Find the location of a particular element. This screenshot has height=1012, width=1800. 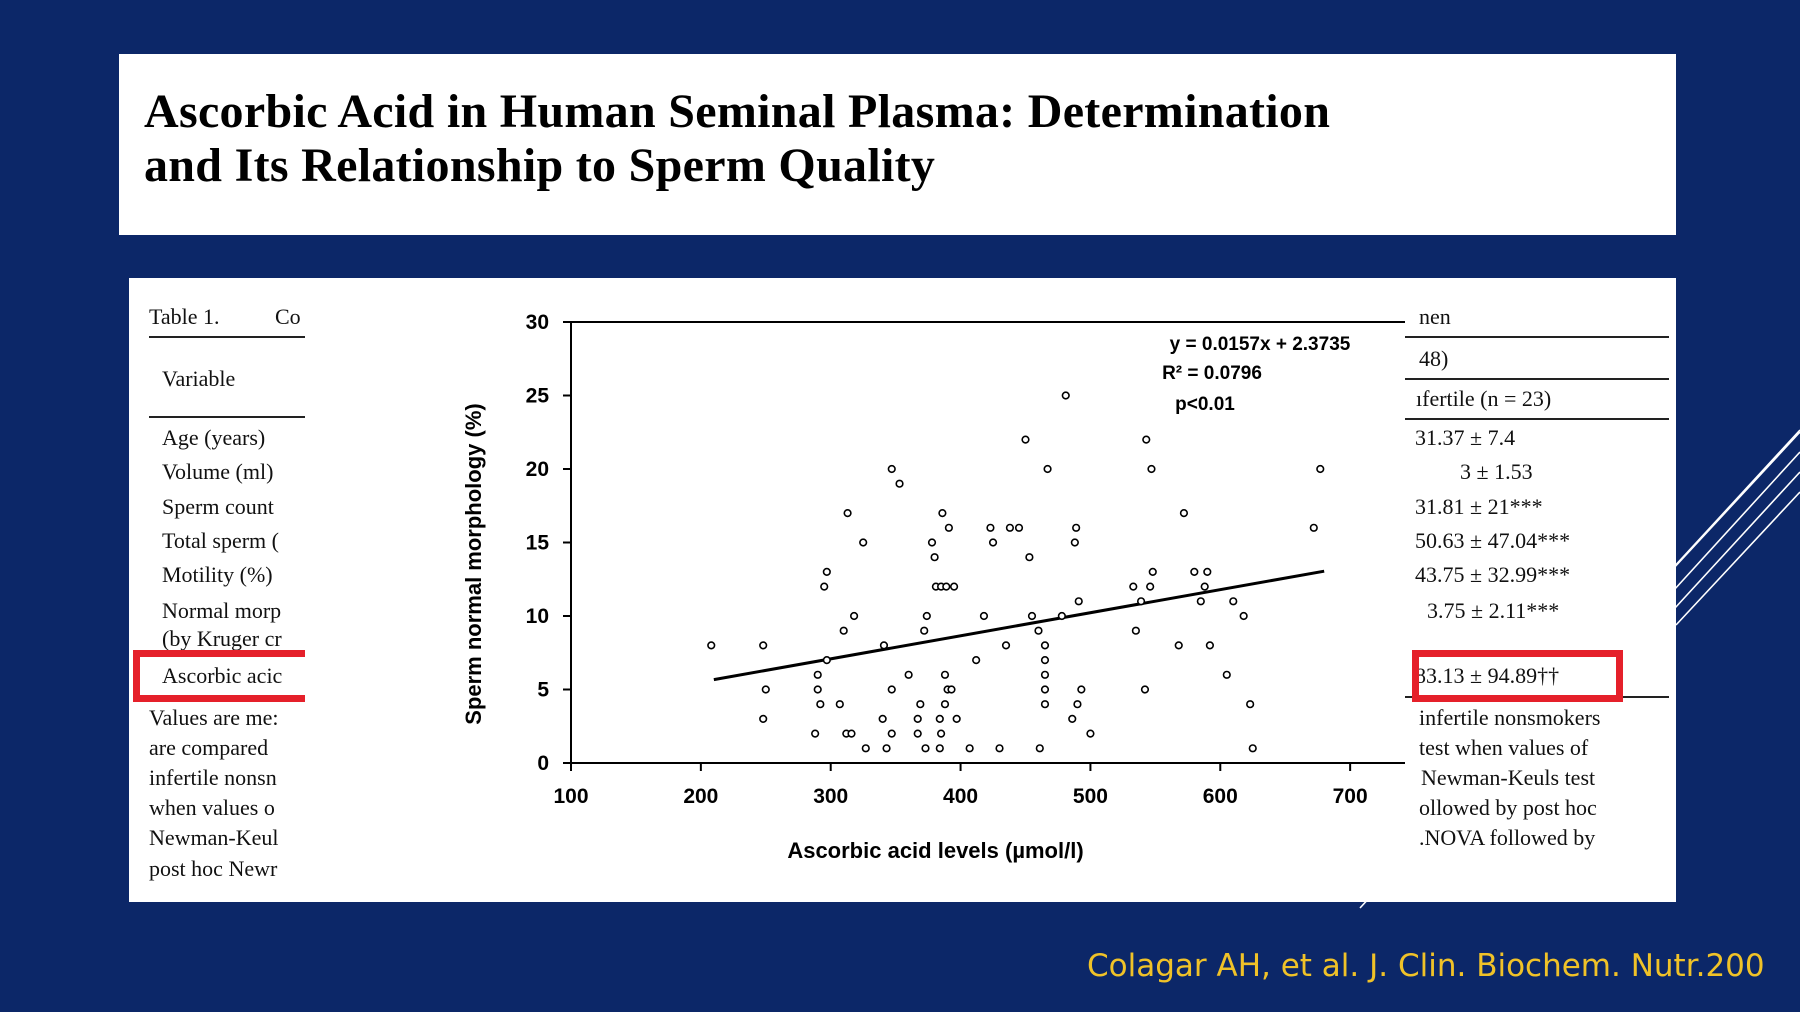

table-footnote-right: test when values of is located at coordinates (1504, 747).